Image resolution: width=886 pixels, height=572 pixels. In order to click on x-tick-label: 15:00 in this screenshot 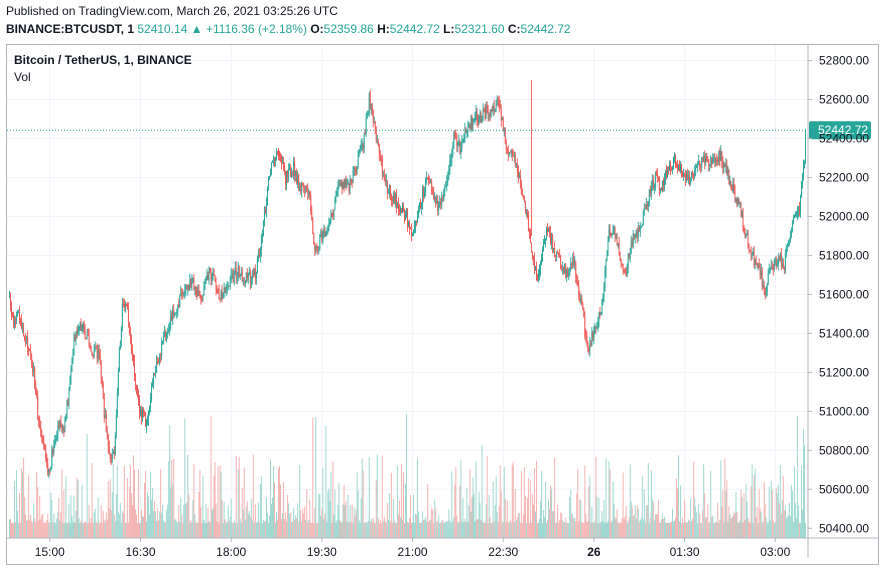, I will do `click(50, 552)`.